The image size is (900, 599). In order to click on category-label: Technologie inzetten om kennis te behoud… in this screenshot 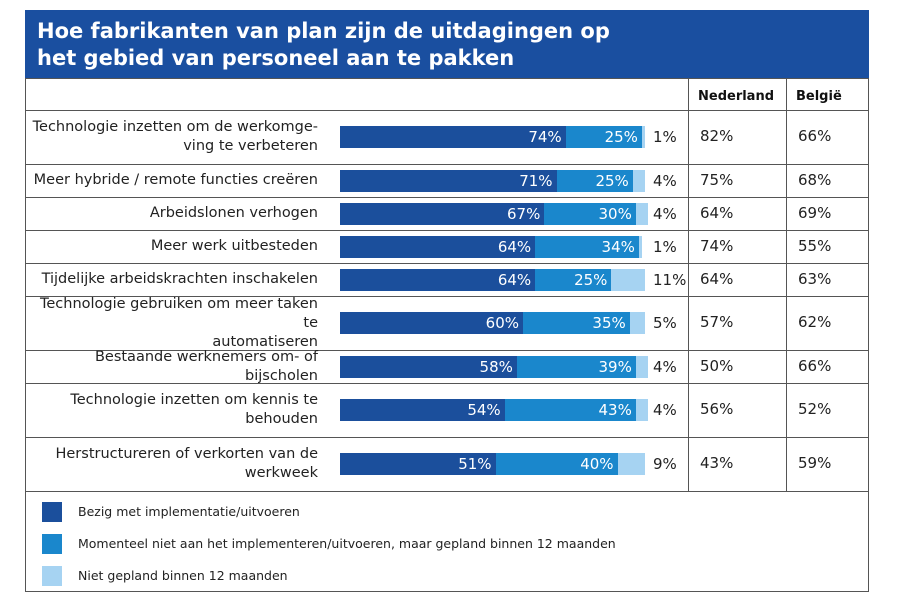, I will do `click(194, 409)`.